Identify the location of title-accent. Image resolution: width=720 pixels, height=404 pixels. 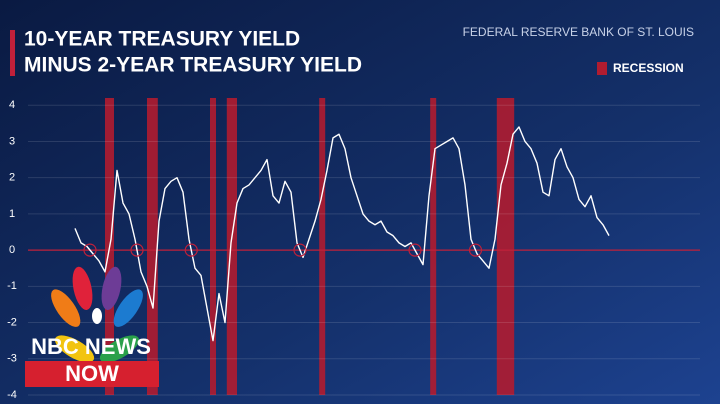
(12, 53).